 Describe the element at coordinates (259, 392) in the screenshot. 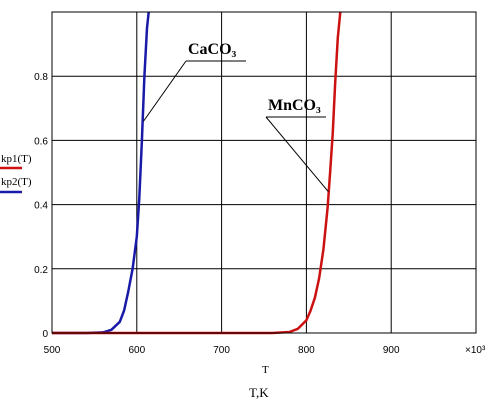

I see `x-axis-caption: T,K` at that location.